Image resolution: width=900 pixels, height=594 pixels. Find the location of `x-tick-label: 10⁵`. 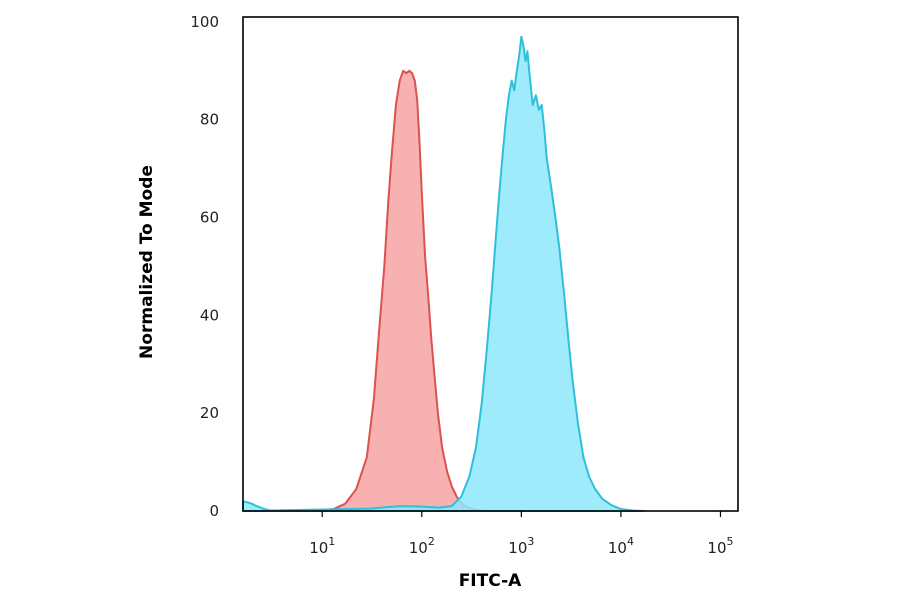

x-tick-label: 10⁵ is located at coordinates (720, 546).